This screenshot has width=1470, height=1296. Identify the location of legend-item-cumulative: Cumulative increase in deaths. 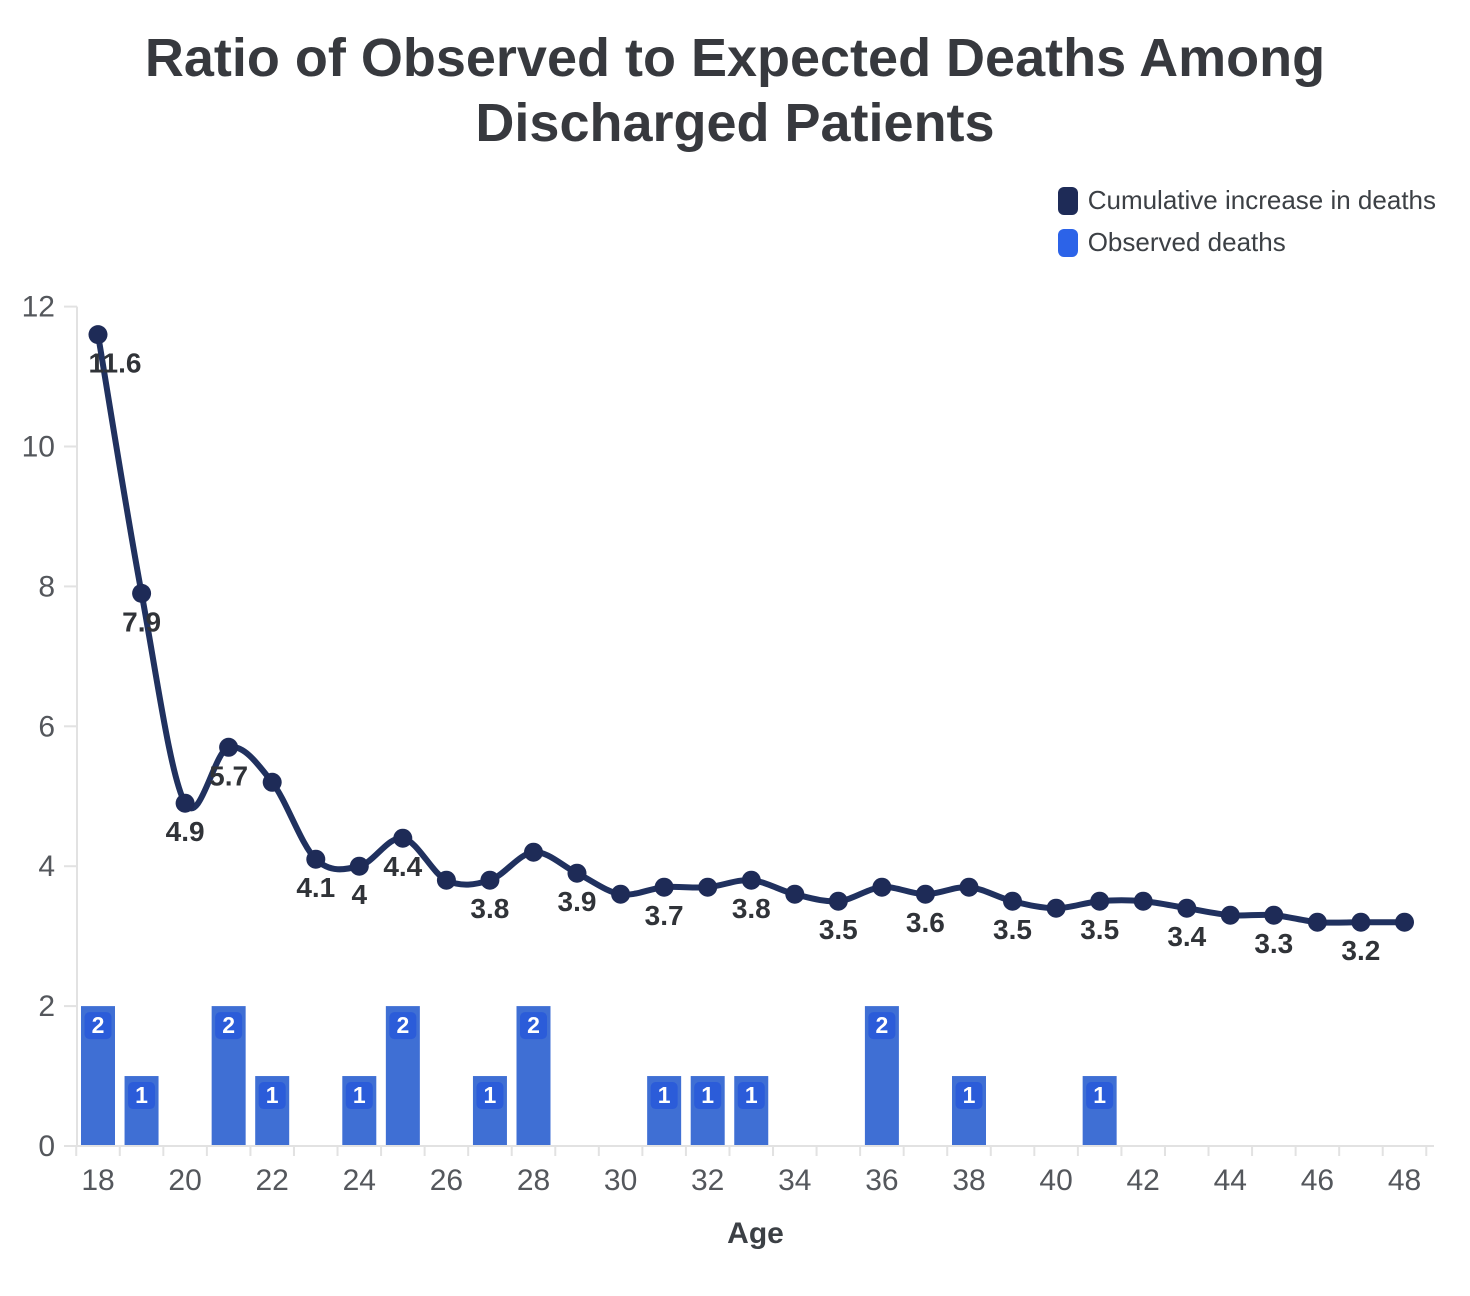
(1246, 200).